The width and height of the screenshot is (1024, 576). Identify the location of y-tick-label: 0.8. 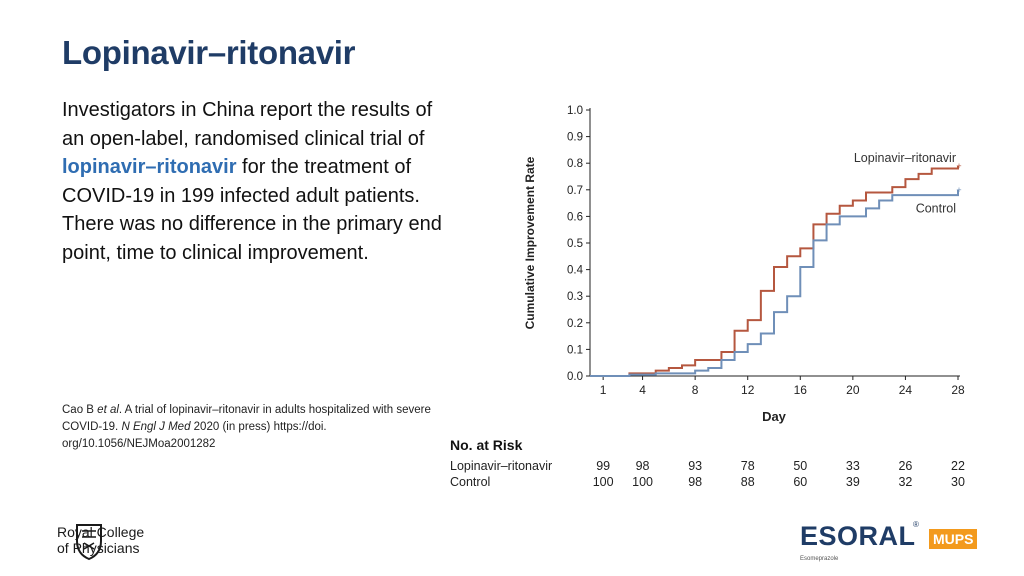
(575, 164).